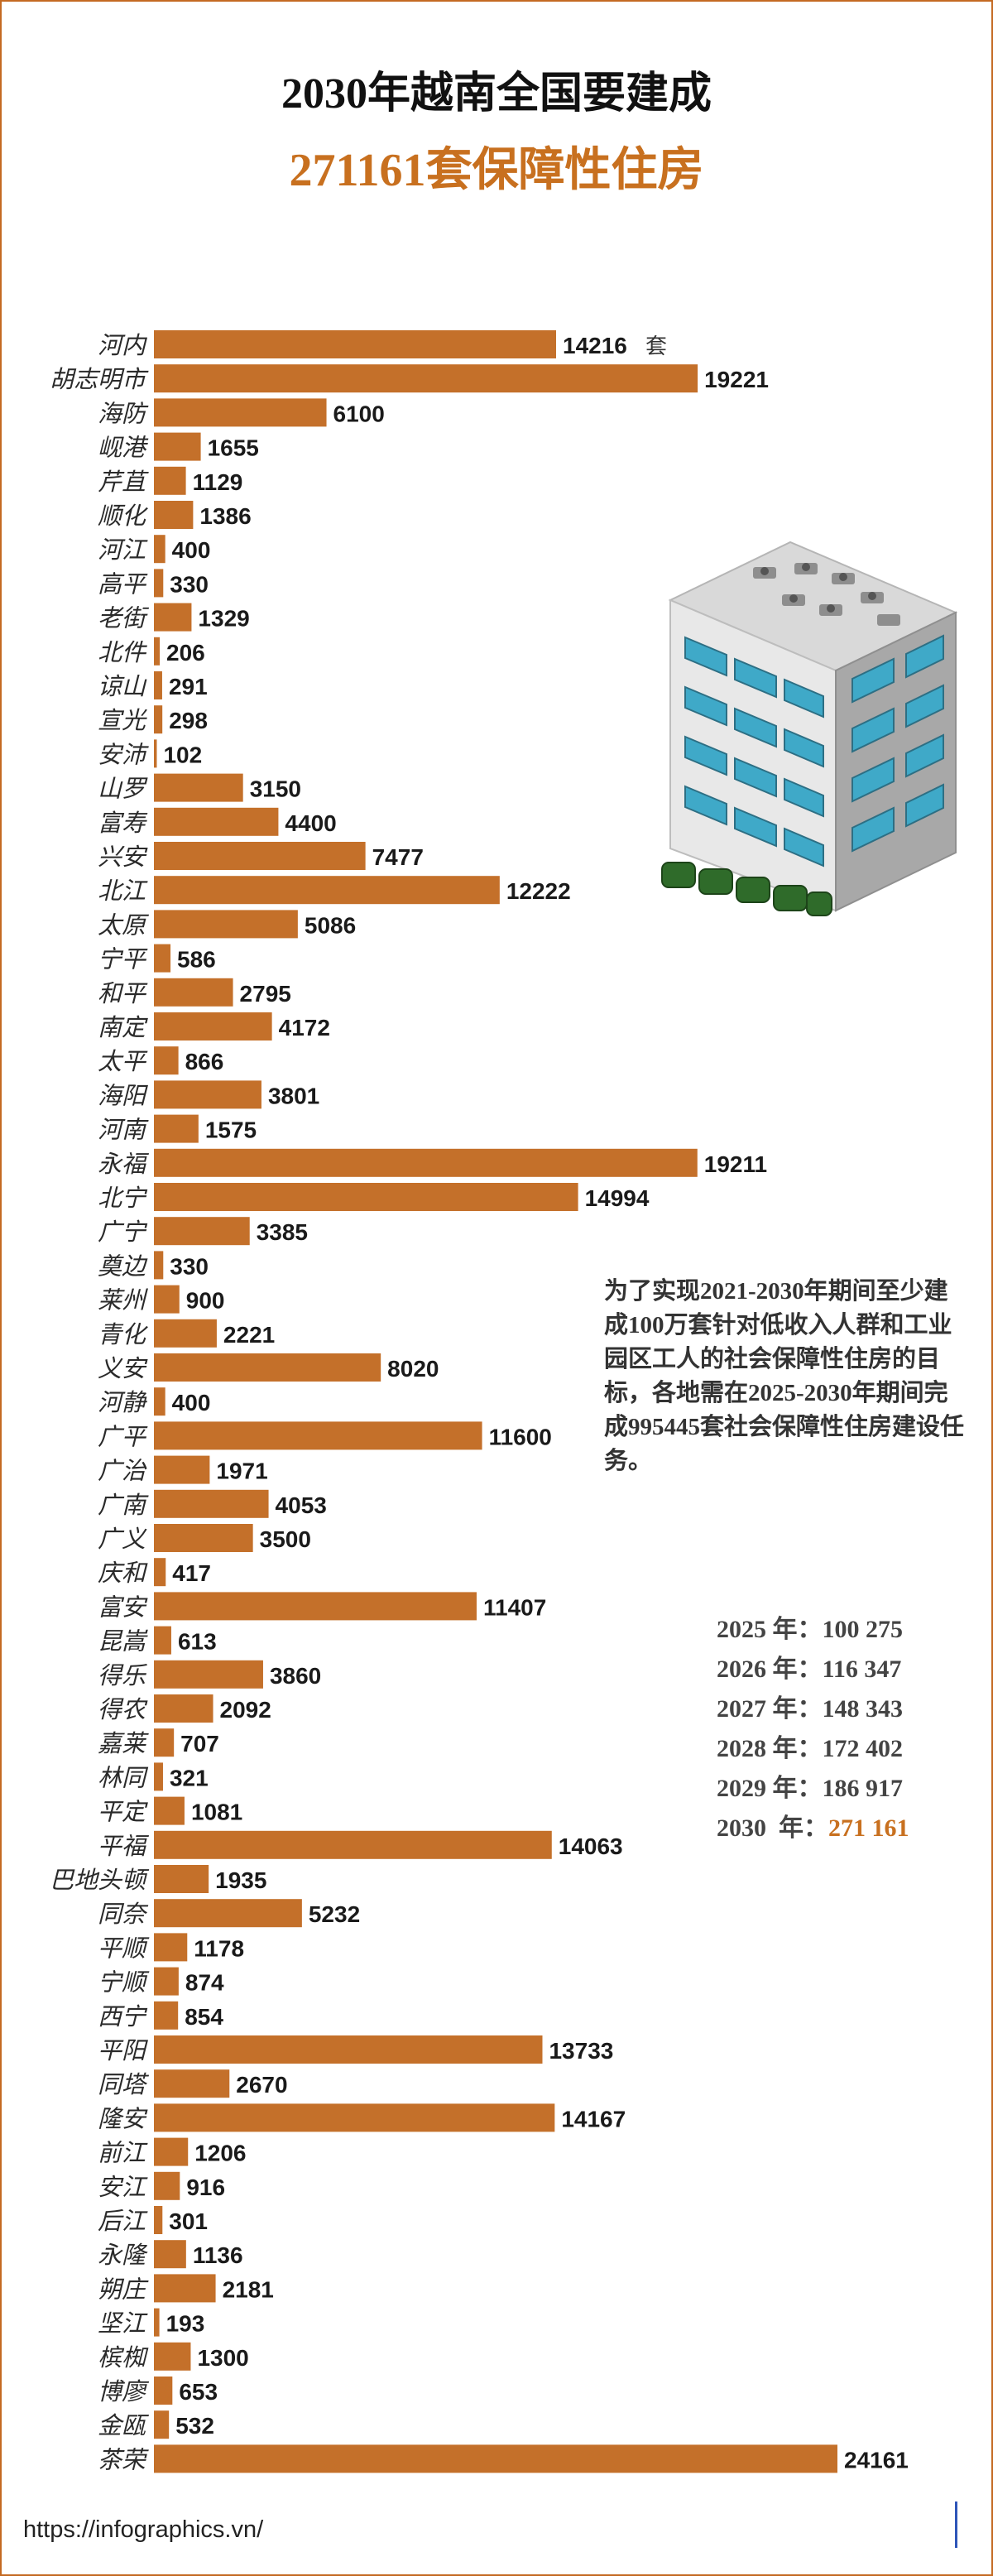 Image resolution: width=993 pixels, height=2576 pixels. I want to click on value-label: 1136, so click(218, 2255).